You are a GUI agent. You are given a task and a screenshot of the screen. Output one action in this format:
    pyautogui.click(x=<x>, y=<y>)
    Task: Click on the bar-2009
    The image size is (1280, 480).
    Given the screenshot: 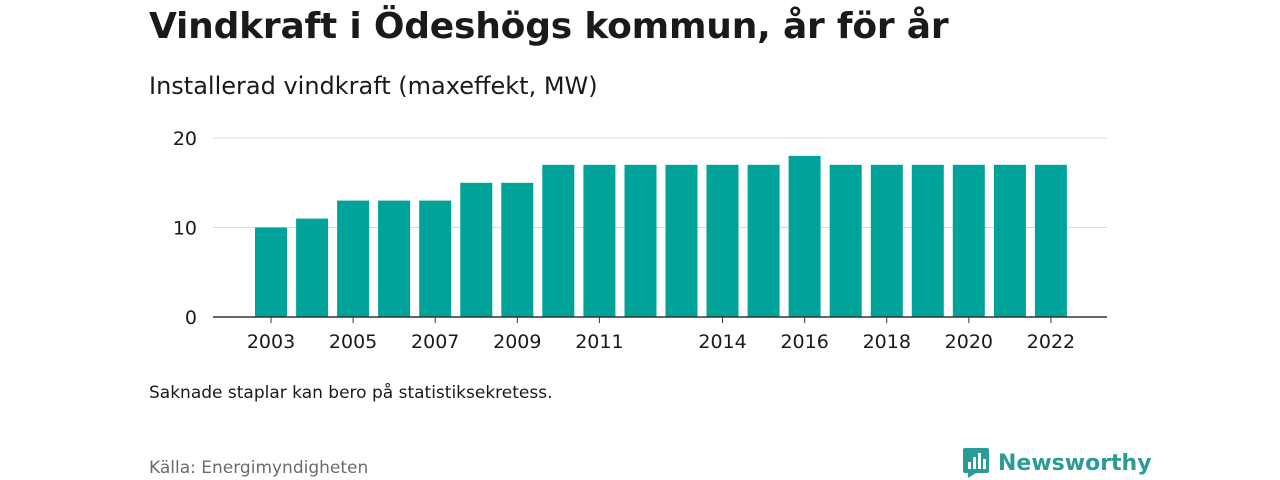 What is the action you would take?
    pyautogui.click(x=517, y=250)
    